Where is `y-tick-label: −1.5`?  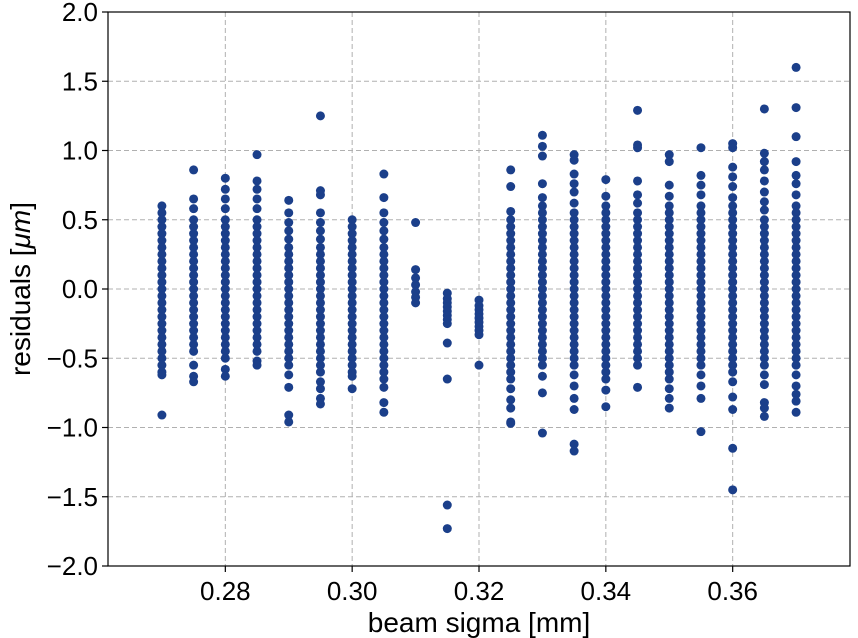 y-tick-label: −1.5 is located at coordinates (72, 497).